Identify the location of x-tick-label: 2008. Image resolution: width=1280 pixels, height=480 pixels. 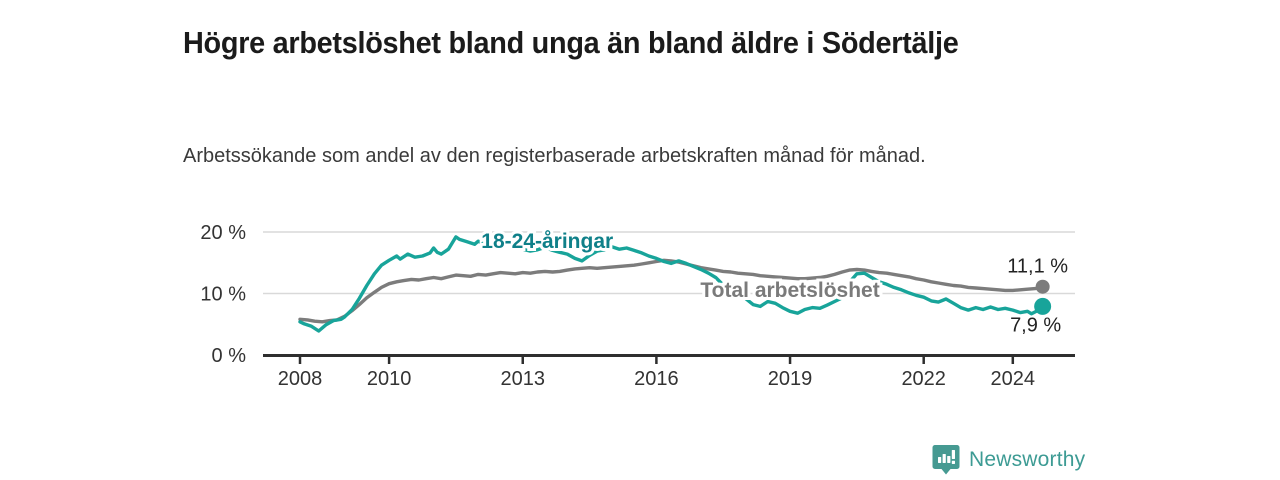
(300, 379).